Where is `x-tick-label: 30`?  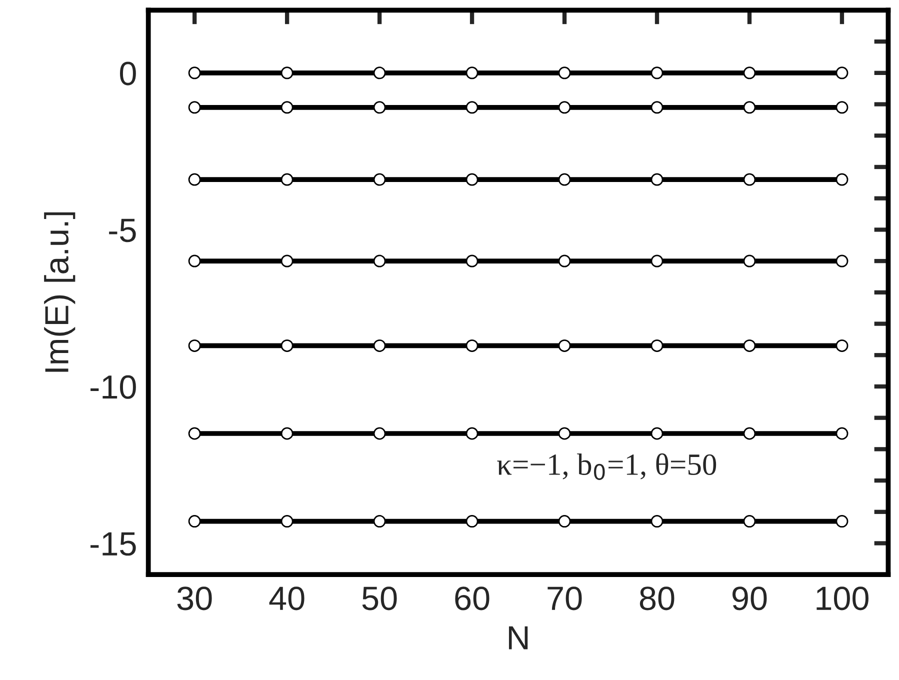 x-tick-label: 30 is located at coordinates (194, 598).